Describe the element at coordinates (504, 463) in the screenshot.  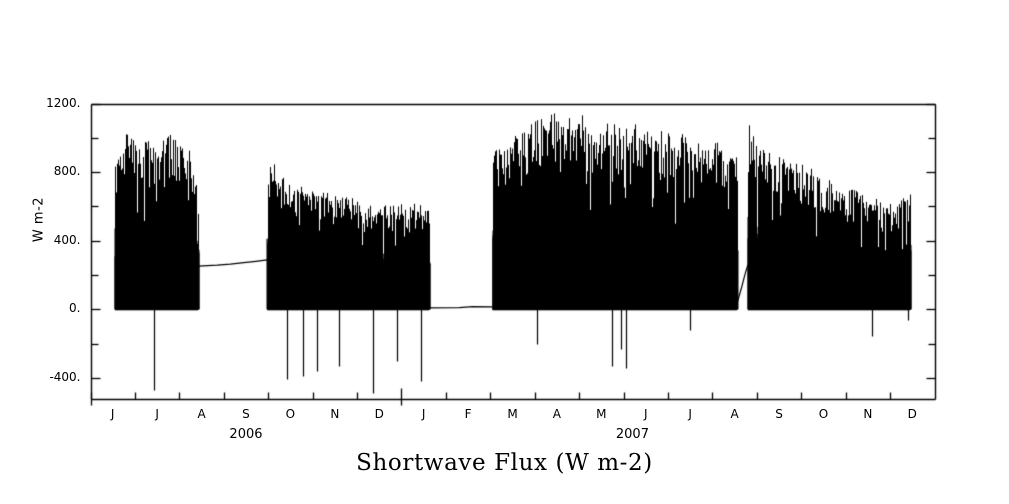
I see `figure-caption: Shortwave Flux (W m-2)` at that location.